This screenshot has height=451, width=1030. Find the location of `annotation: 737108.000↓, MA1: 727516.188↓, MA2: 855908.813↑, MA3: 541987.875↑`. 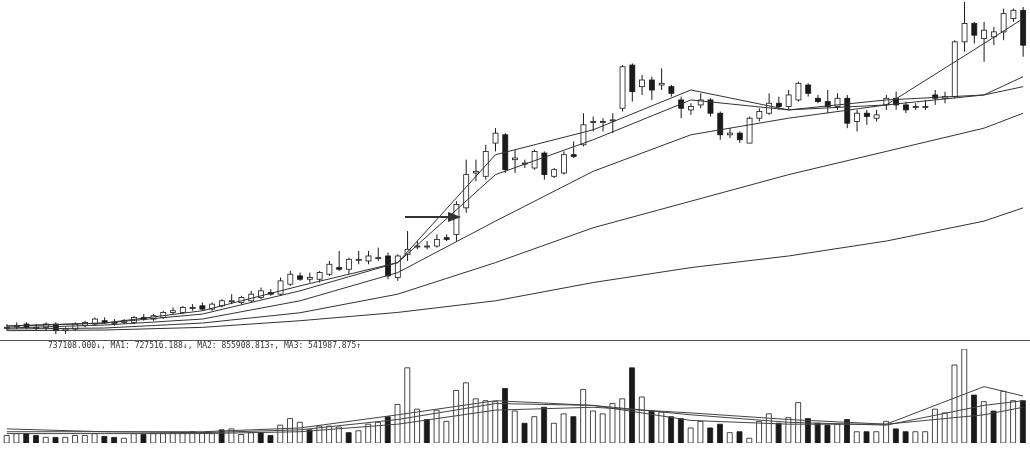

annotation: 737108.000↓, MA1: 727516.188↓, MA2: 855908.813↑, MA3: 541987.875↑ is located at coordinates (205, 345).